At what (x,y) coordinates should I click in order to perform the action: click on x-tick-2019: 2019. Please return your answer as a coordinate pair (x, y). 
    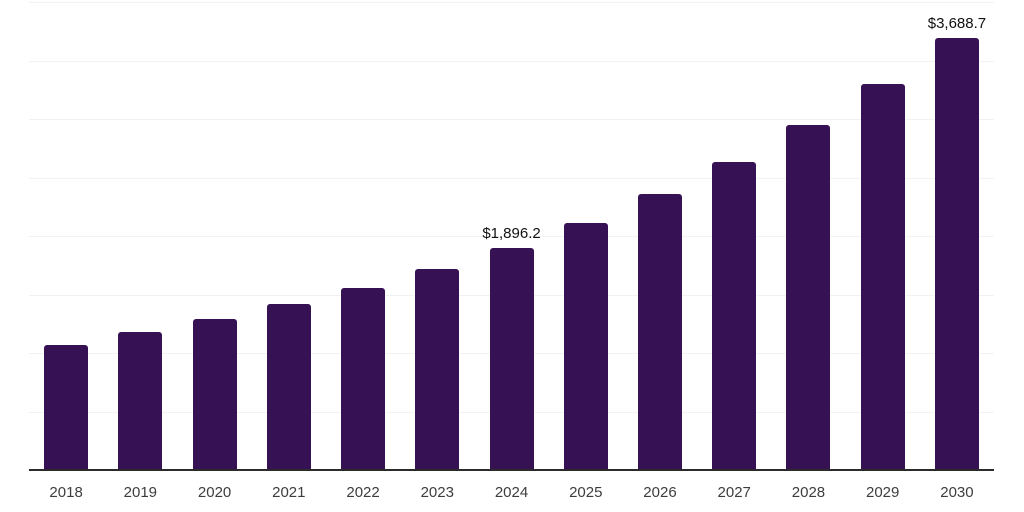
    Looking at the image, I should click on (140, 492).